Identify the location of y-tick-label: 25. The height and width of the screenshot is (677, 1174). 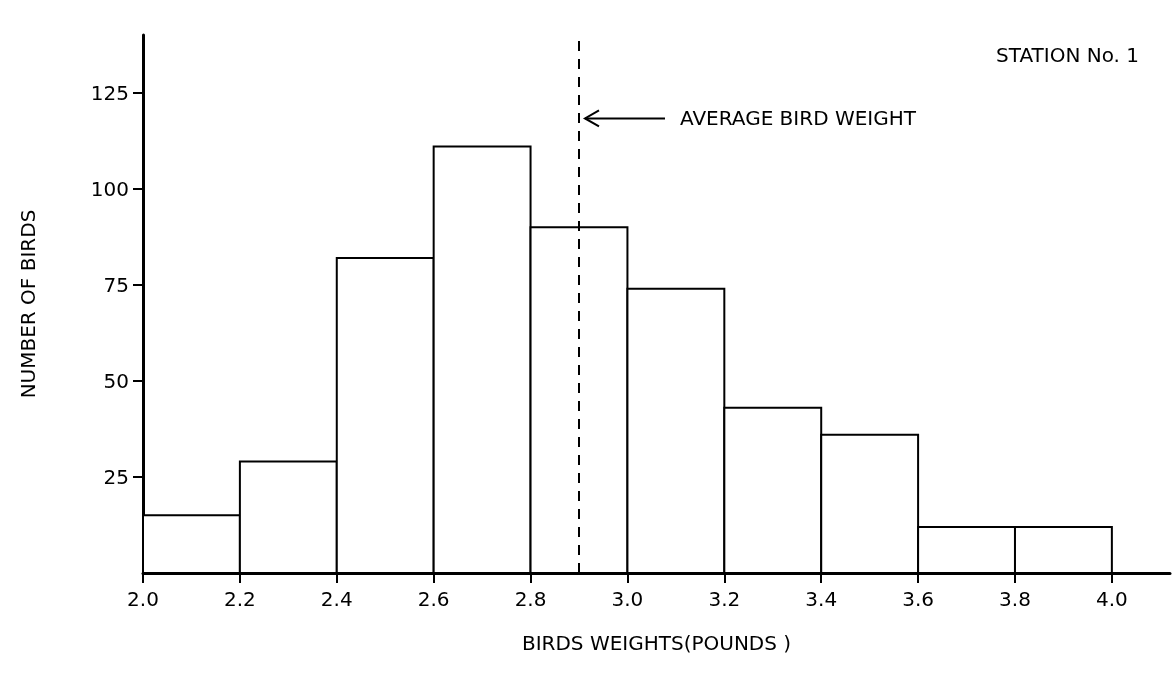
(116, 476).